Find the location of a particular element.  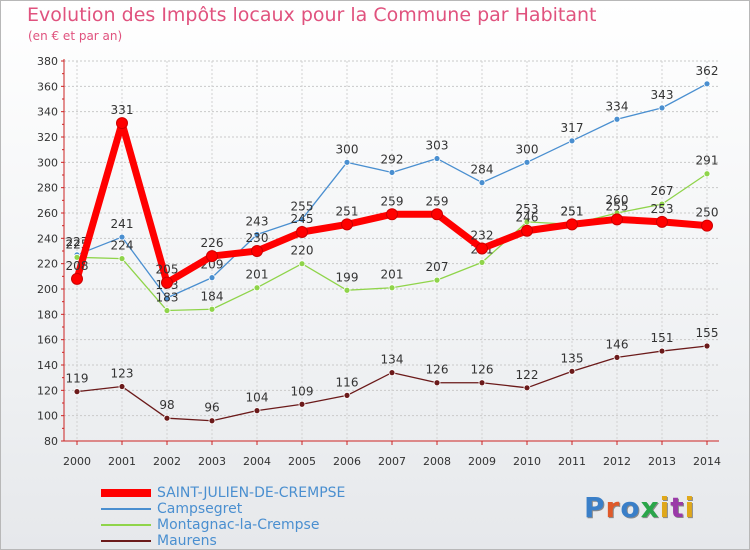

data-label-montagnac-la-crempse: 199 is located at coordinates (347, 277).